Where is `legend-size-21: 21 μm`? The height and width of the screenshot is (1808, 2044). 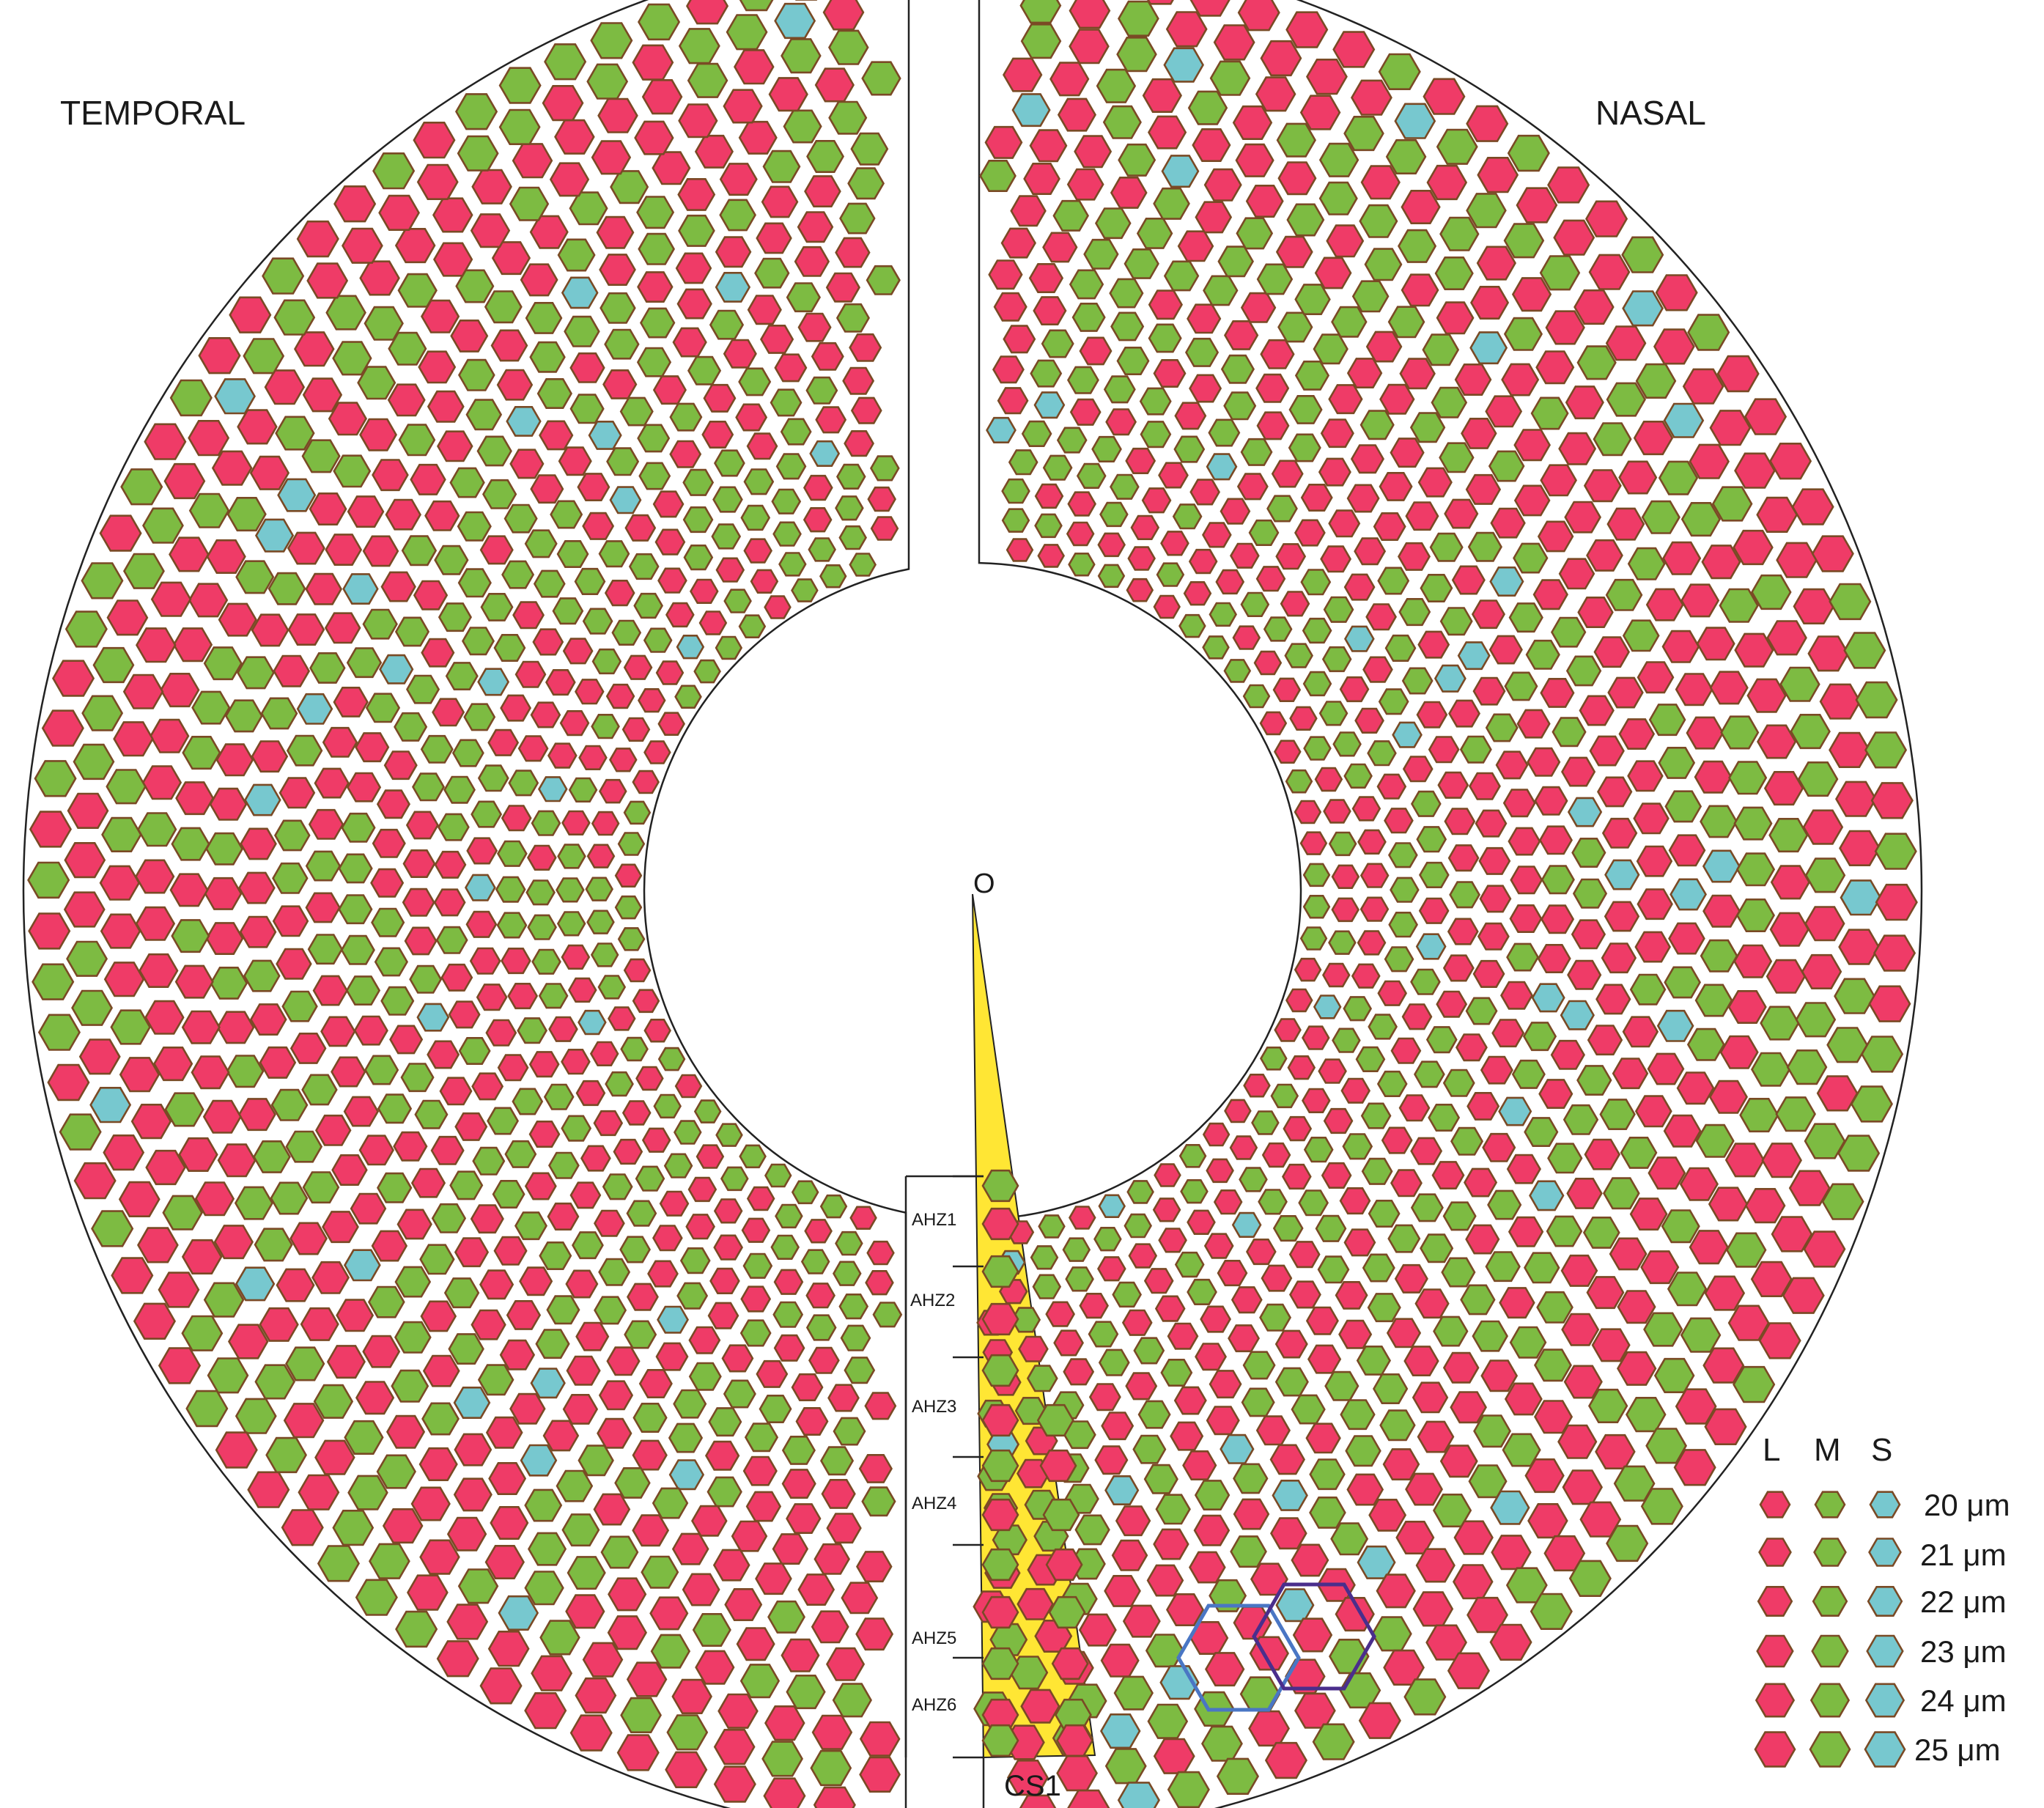 legend-size-21: 21 μm is located at coordinates (1963, 1555).